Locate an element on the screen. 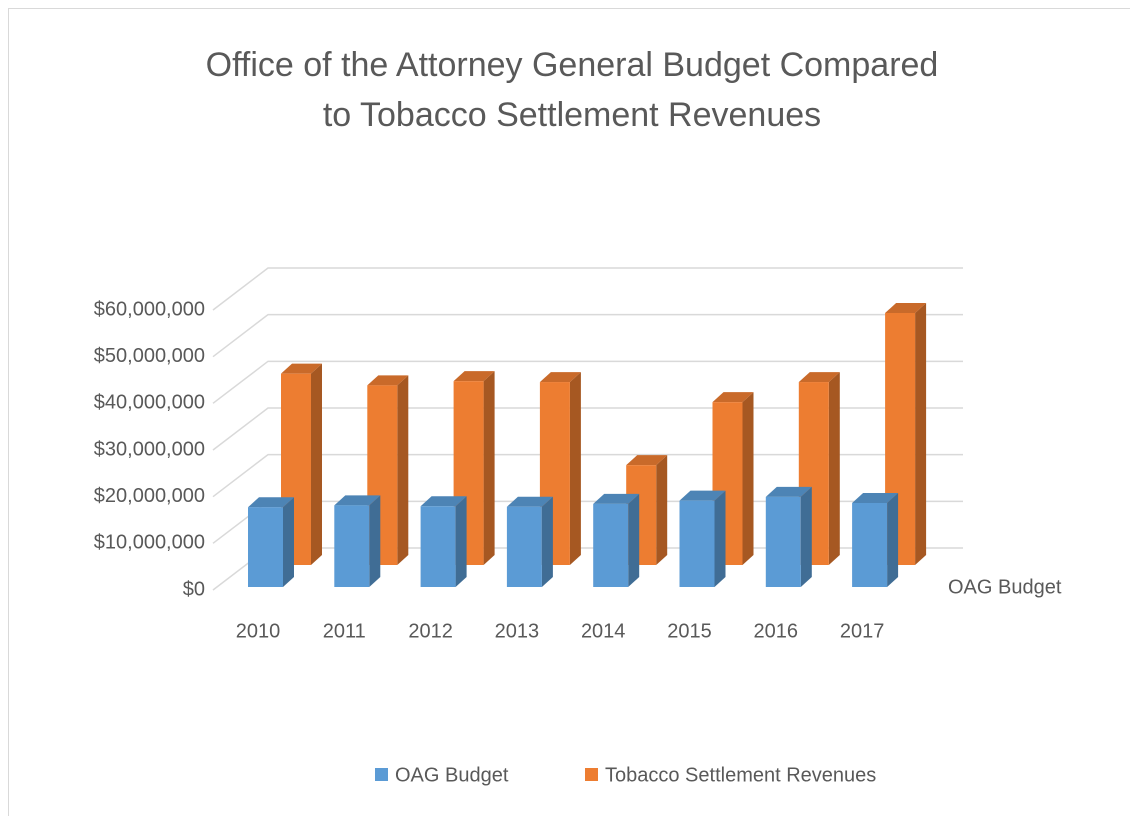 The height and width of the screenshot is (816, 1130). y-tick-label: $10,000,000 is located at coordinates (149, 543).